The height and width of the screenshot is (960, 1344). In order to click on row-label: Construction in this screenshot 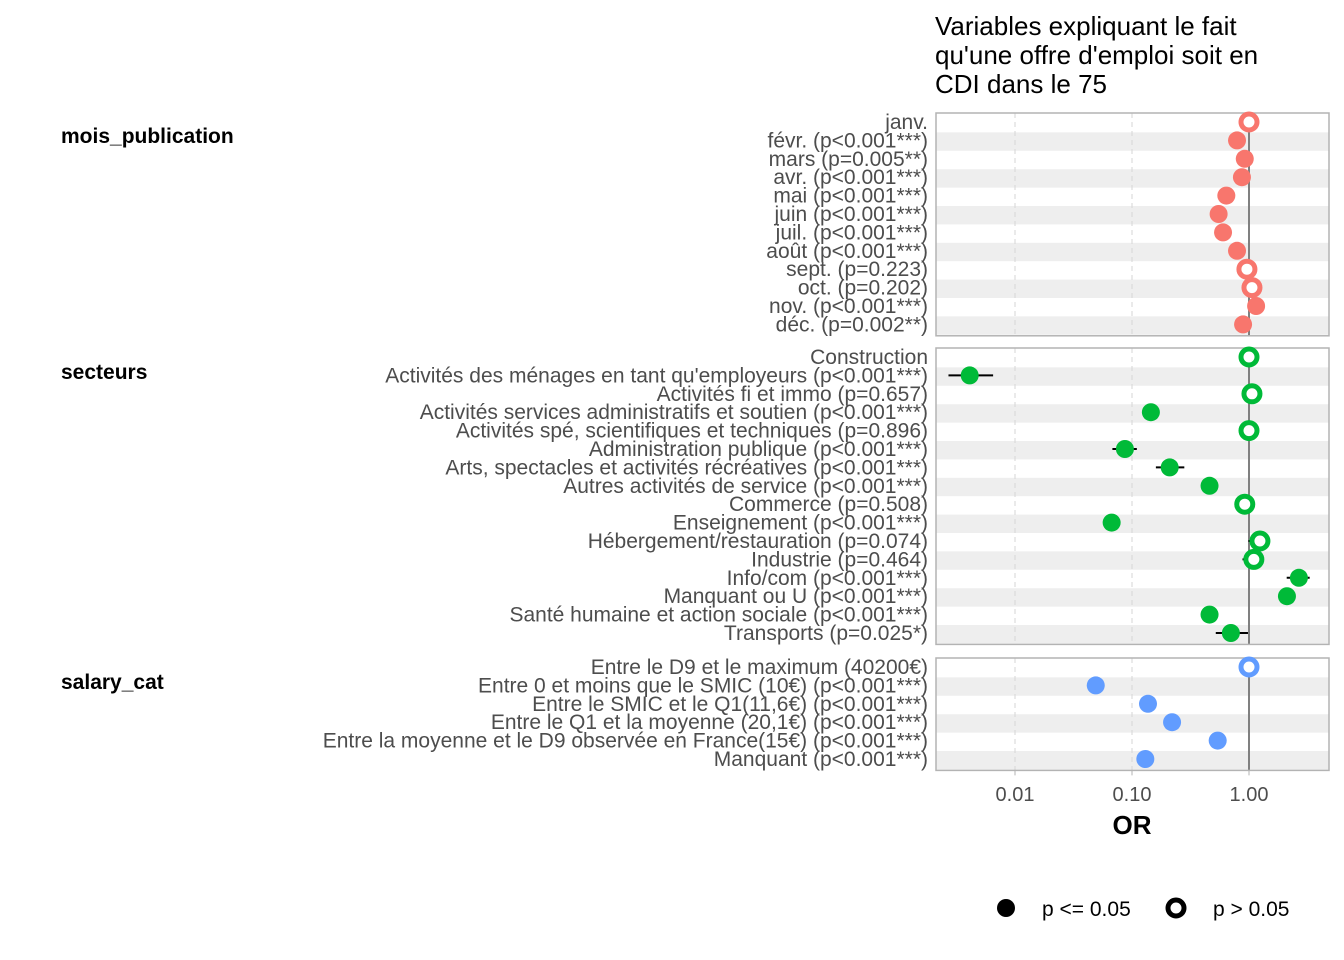, I will do `click(869, 357)`.